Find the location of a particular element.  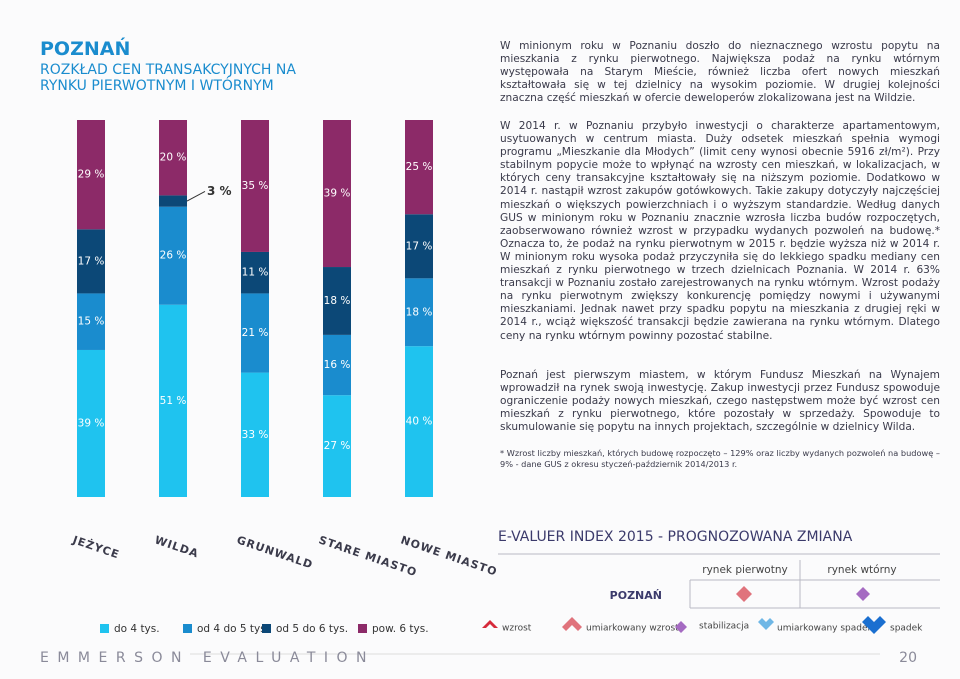

index-legend: wzrost is located at coordinates (517, 629).